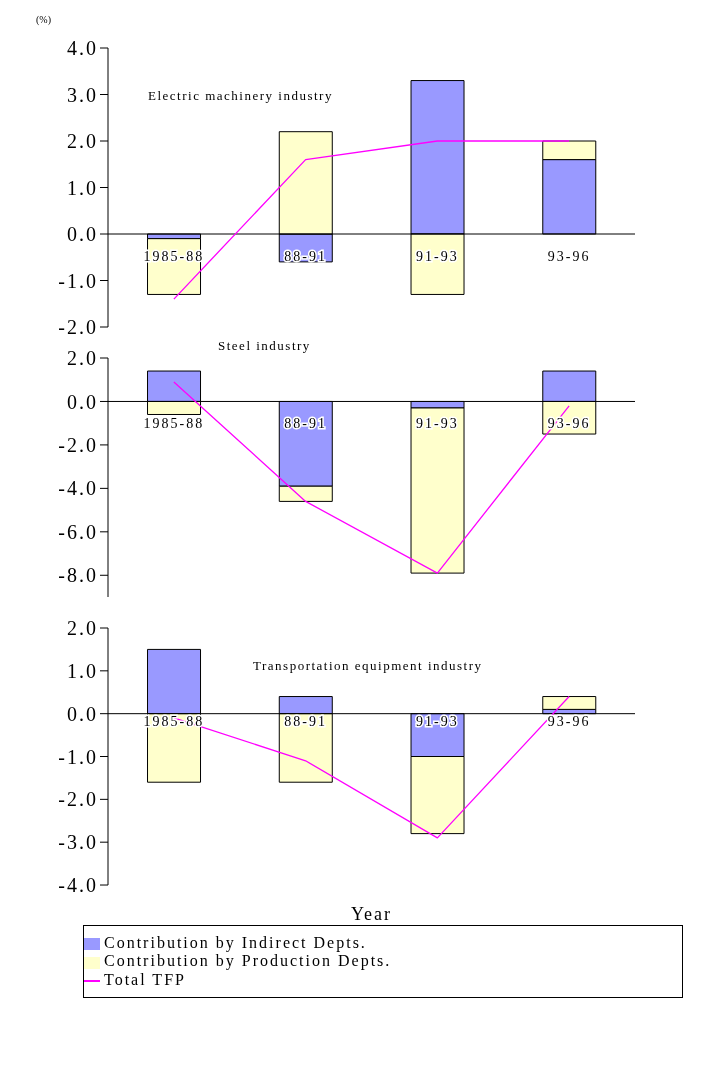 Image resolution: width=705 pixels, height=1066 pixels. I want to click on chart-title: Steel industry, so click(264, 346).